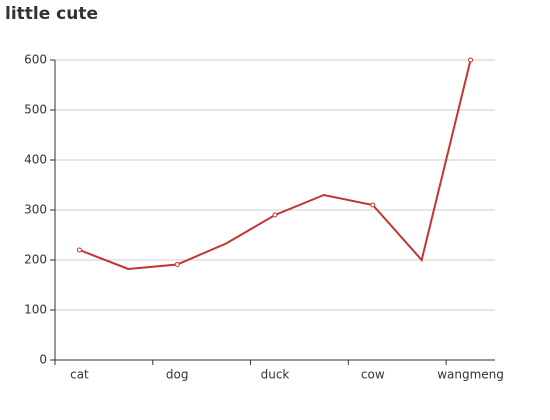 The image size is (550, 420). I want to click on y-tick-label: 200, so click(35, 260).